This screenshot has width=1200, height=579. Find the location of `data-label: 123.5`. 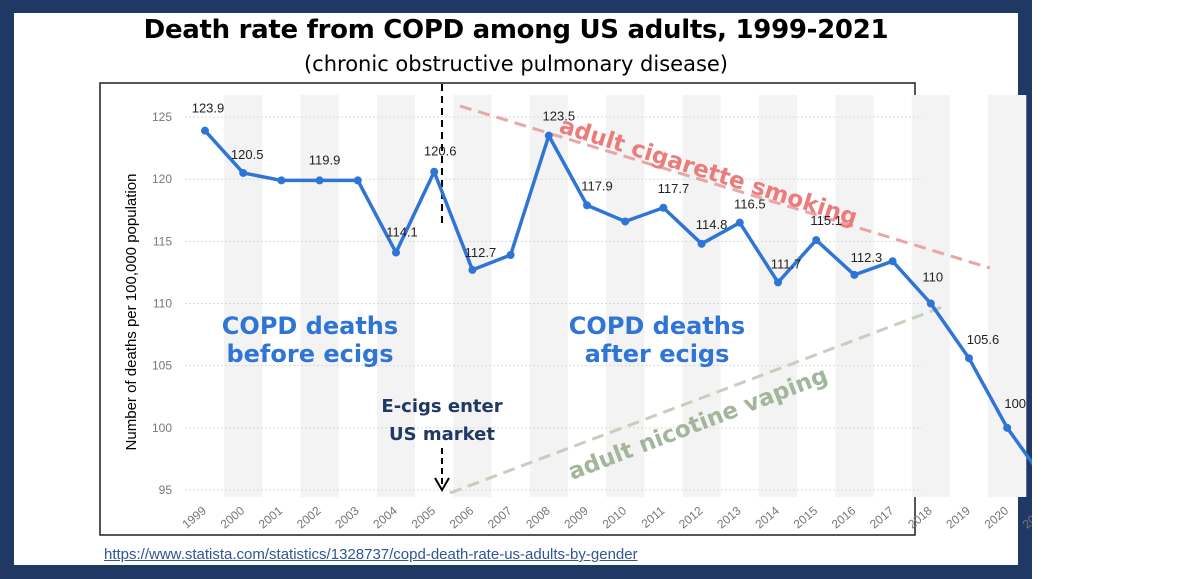

data-label: 123.5 is located at coordinates (559, 116).